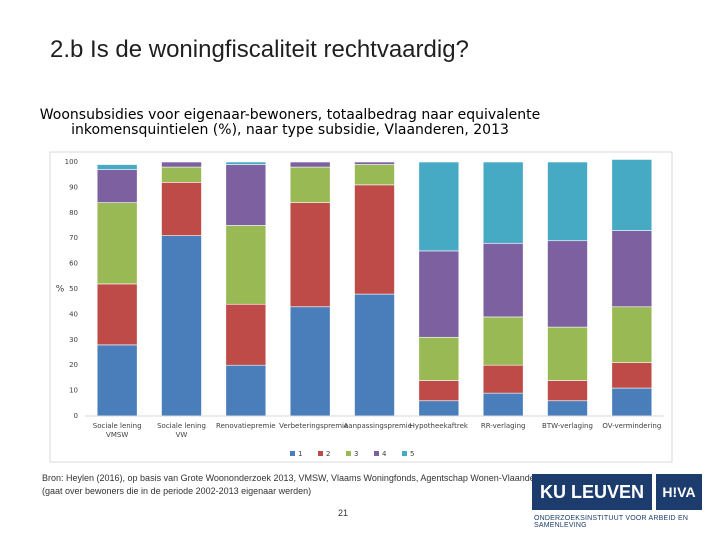  Describe the element at coordinates (378, 426) in the screenshot. I see `x-tick-label: Aanpassingspremie` at that location.